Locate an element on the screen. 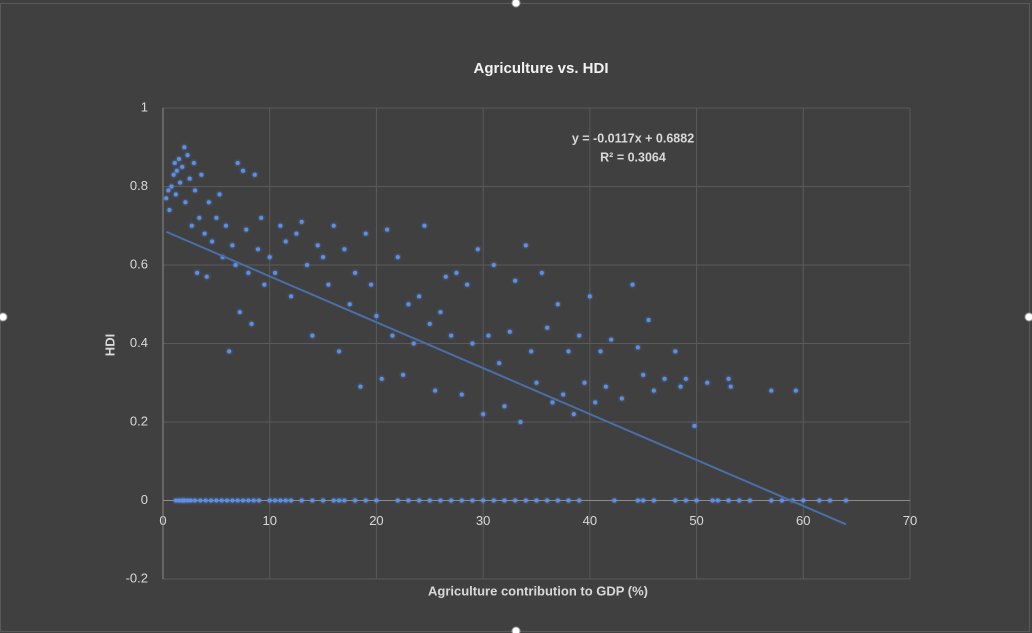 Image resolution: width=1032 pixels, height=633 pixels. y-axis-title: HDI is located at coordinates (109, 345).